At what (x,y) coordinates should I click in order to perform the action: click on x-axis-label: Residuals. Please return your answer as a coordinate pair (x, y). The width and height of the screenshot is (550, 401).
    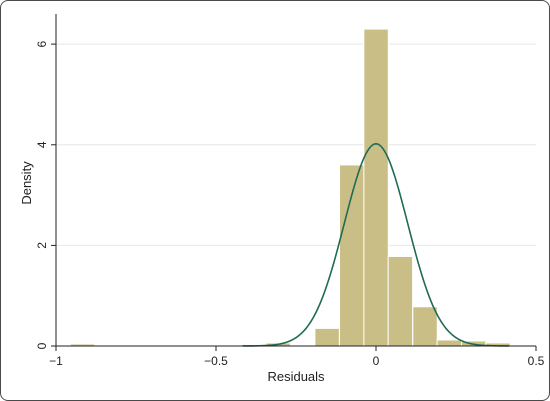
    Looking at the image, I should click on (296, 376).